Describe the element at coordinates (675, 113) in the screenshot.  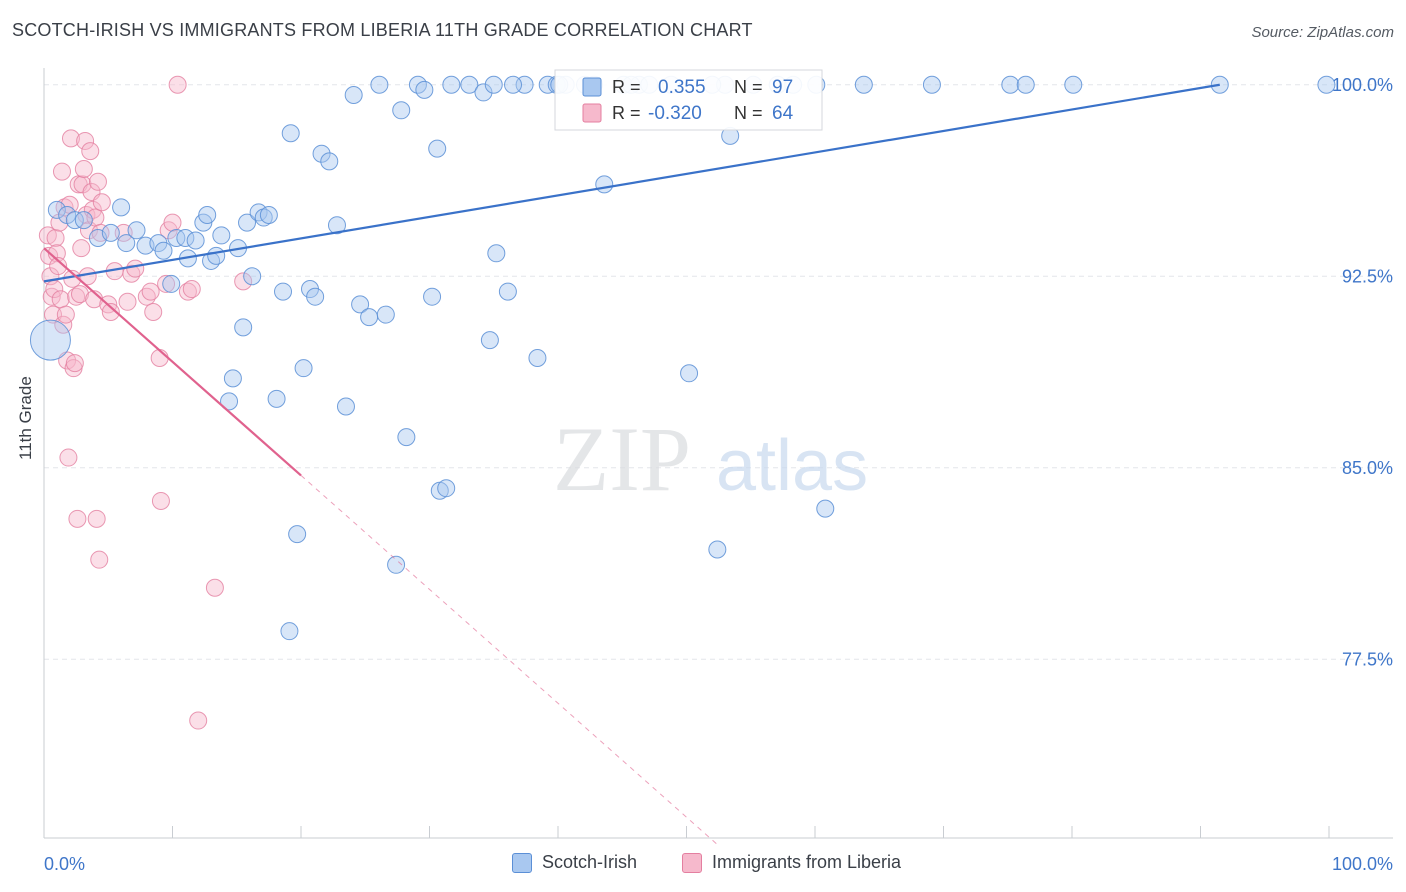
I see `legend-r-value-2: -0.320` at that location.